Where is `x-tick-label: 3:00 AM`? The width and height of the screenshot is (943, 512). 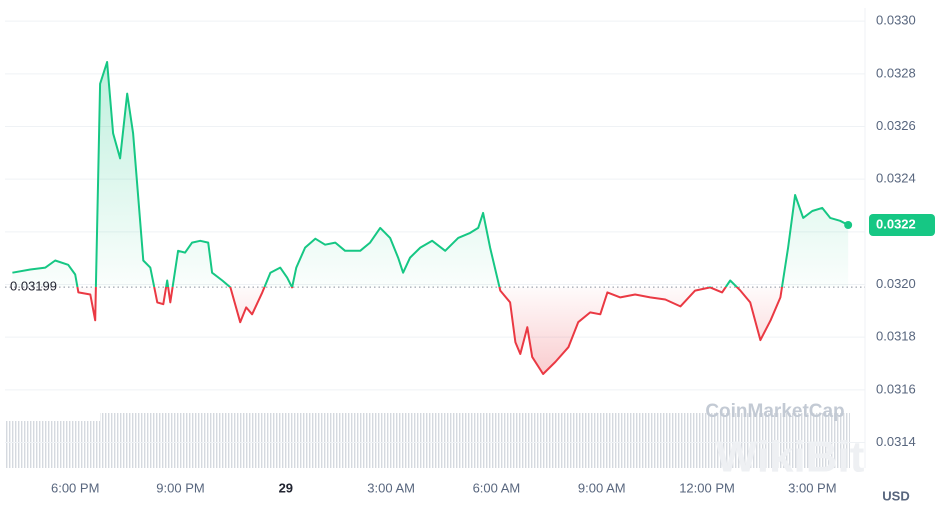
x-tick-label: 3:00 AM is located at coordinates (391, 487).